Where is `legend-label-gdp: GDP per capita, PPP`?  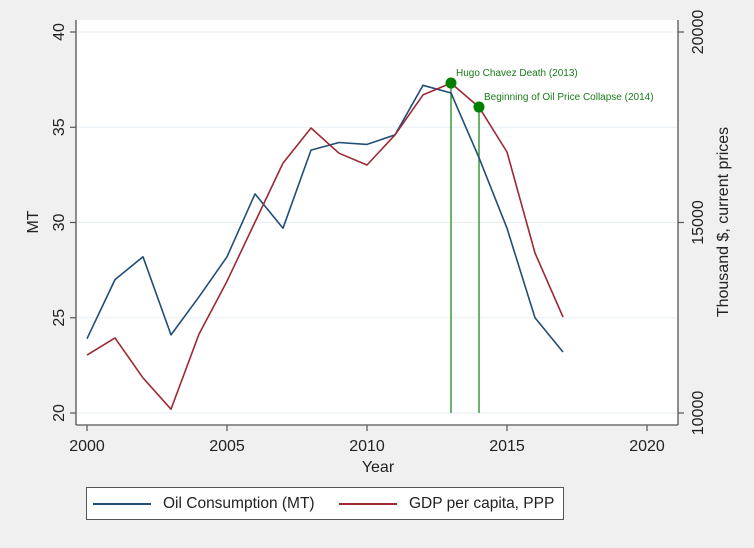
legend-label-gdp: GDP per capita, PPP is located at coordinates (482, 503).